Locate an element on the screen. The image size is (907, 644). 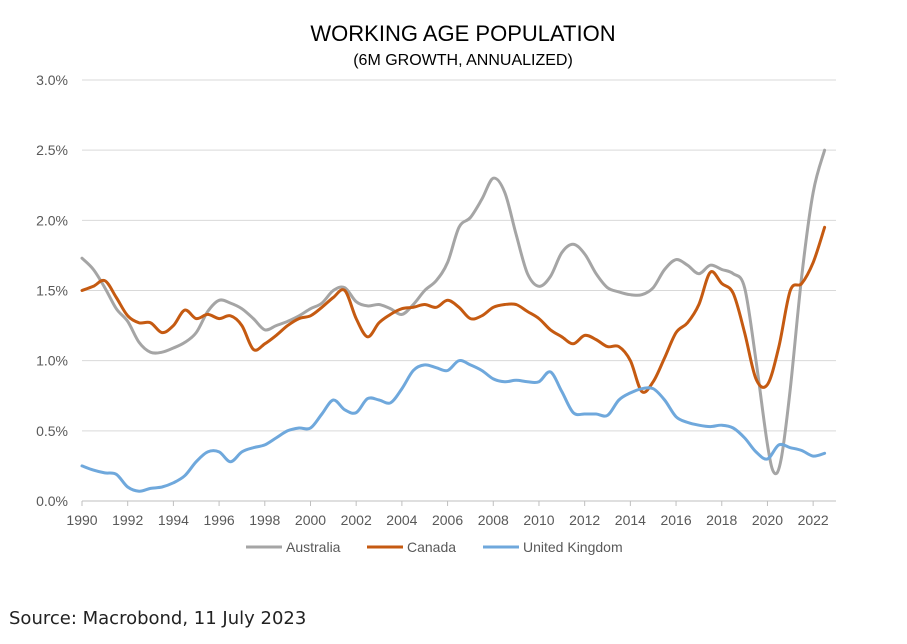
x-tick-label: 2000 is located at coordinates (310, 520).